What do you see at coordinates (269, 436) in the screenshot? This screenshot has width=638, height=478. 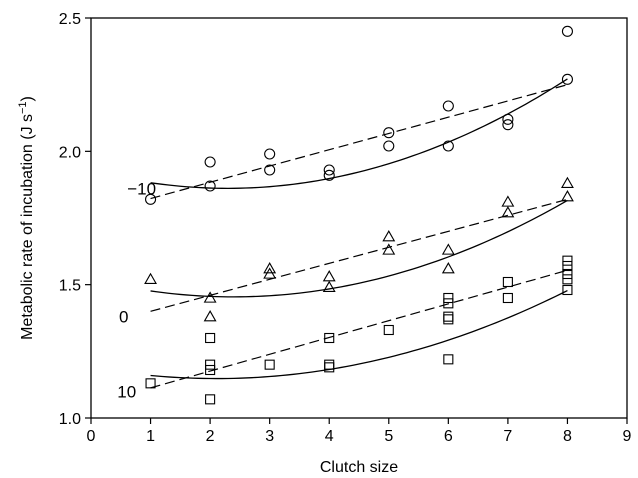 I see `x-tick-label-3: 3` at bounding box center [269, 436].